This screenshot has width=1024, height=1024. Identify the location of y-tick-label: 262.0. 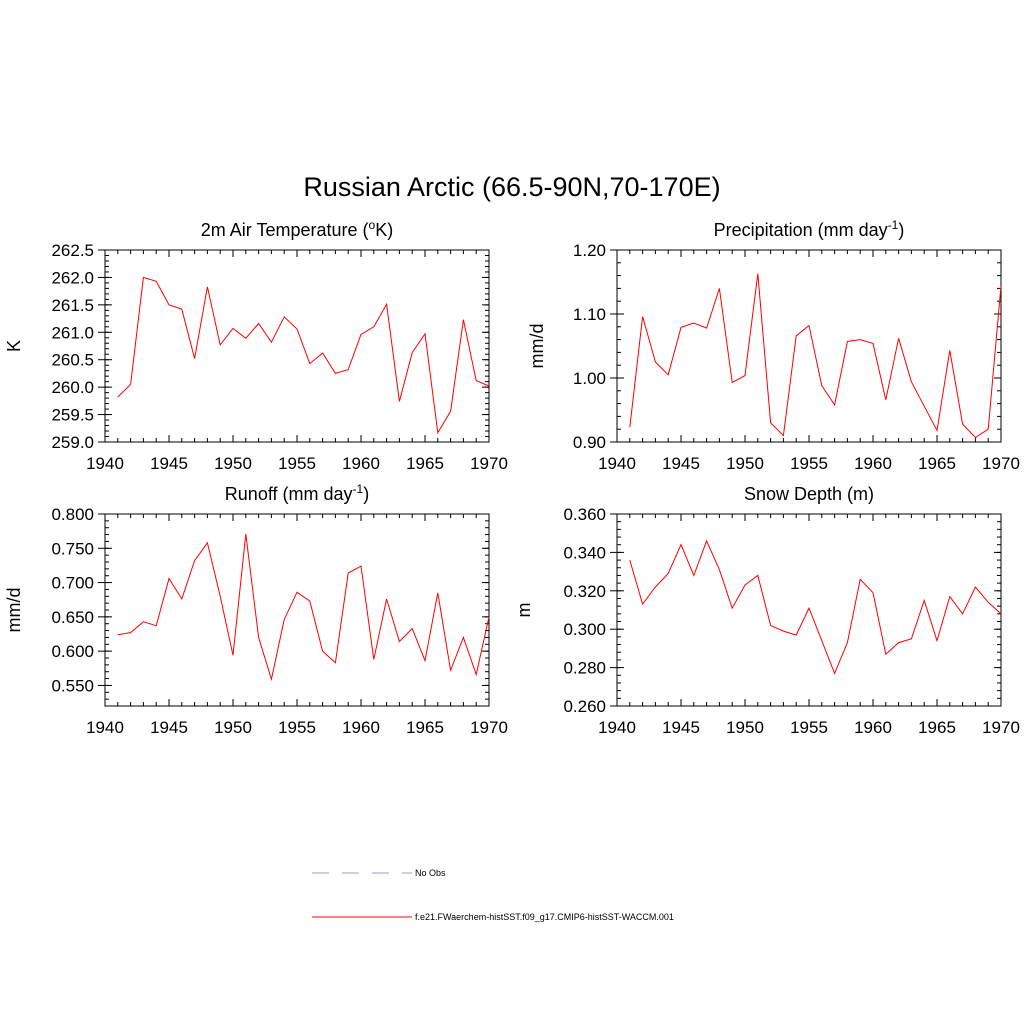
(72, 277).